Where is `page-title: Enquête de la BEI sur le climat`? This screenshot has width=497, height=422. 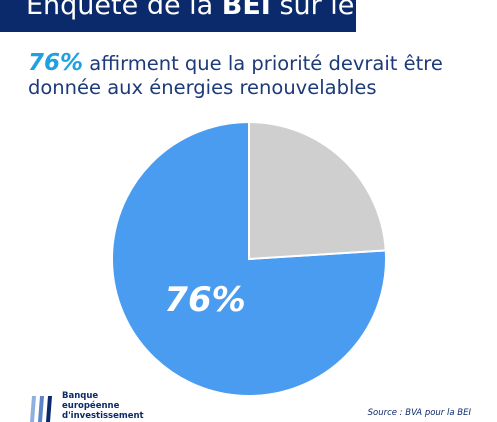 page-title: Enquête de la BEI sur le climat is located at coordinates (191, 10).